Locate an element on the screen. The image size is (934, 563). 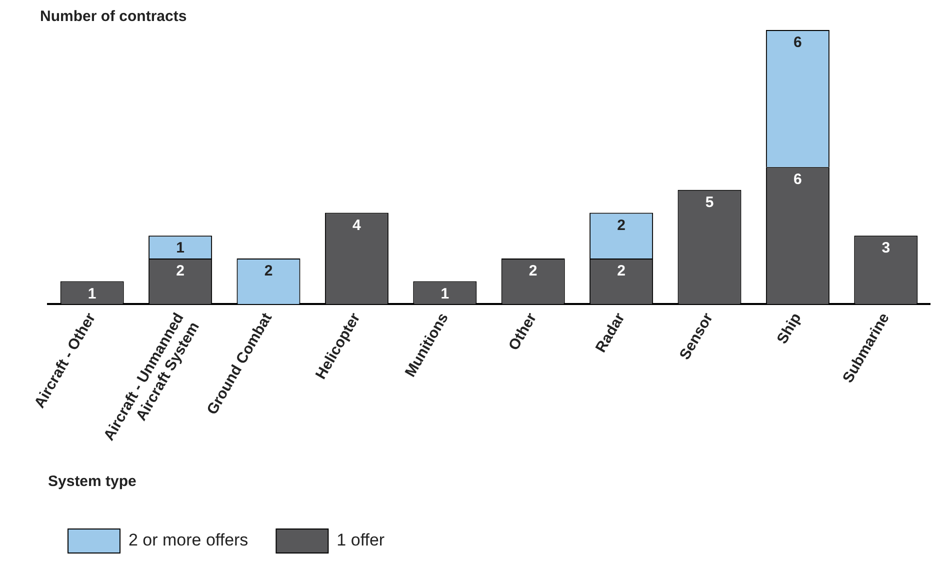
data-label: 5 is located at coordinates (709, 203).